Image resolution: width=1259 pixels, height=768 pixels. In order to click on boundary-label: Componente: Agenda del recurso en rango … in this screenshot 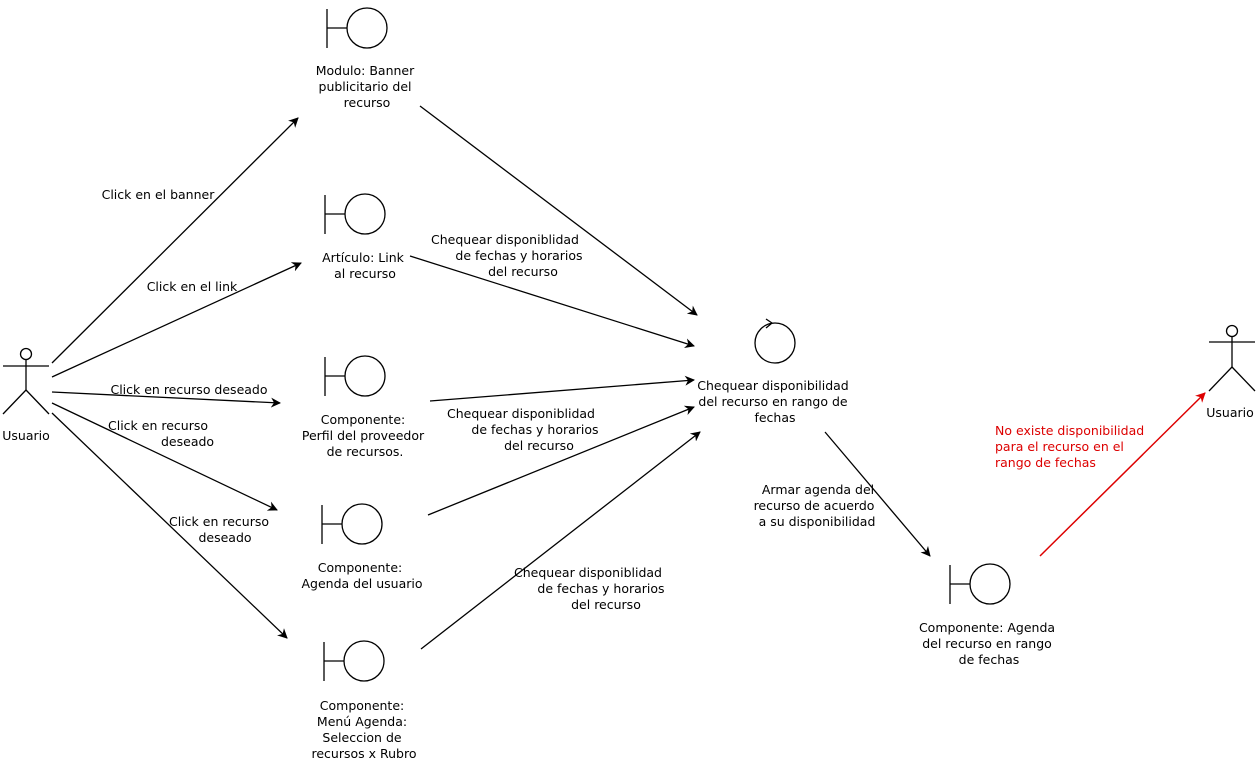, I will do `click(989, 643)`.